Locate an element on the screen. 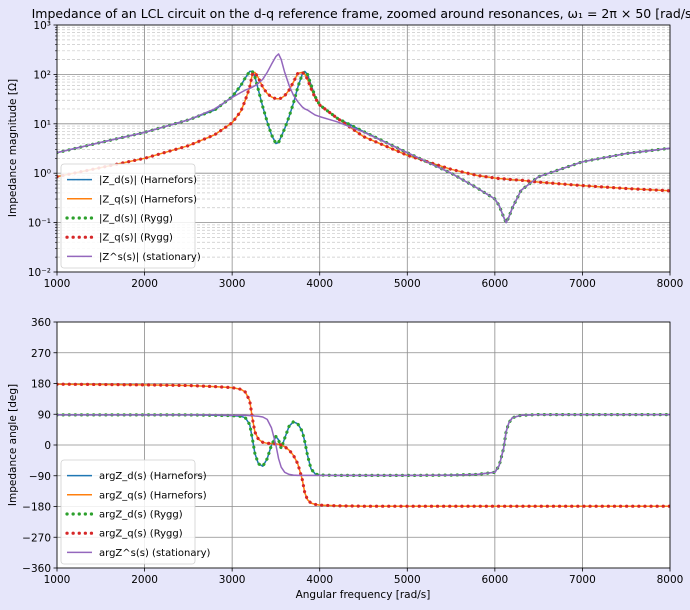  y-tick-label: 270 is located at coordinates (41, 354).